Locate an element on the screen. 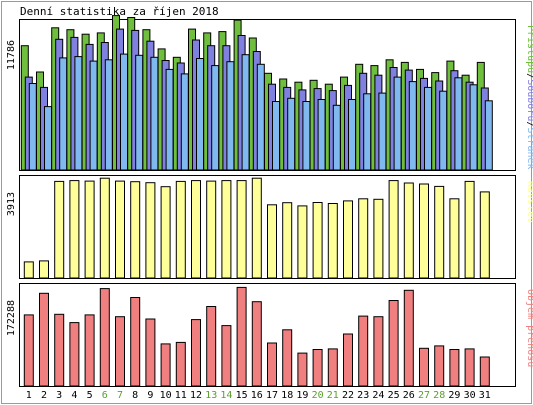  x-tick-label: 17 is located at coordinates (272, 395).